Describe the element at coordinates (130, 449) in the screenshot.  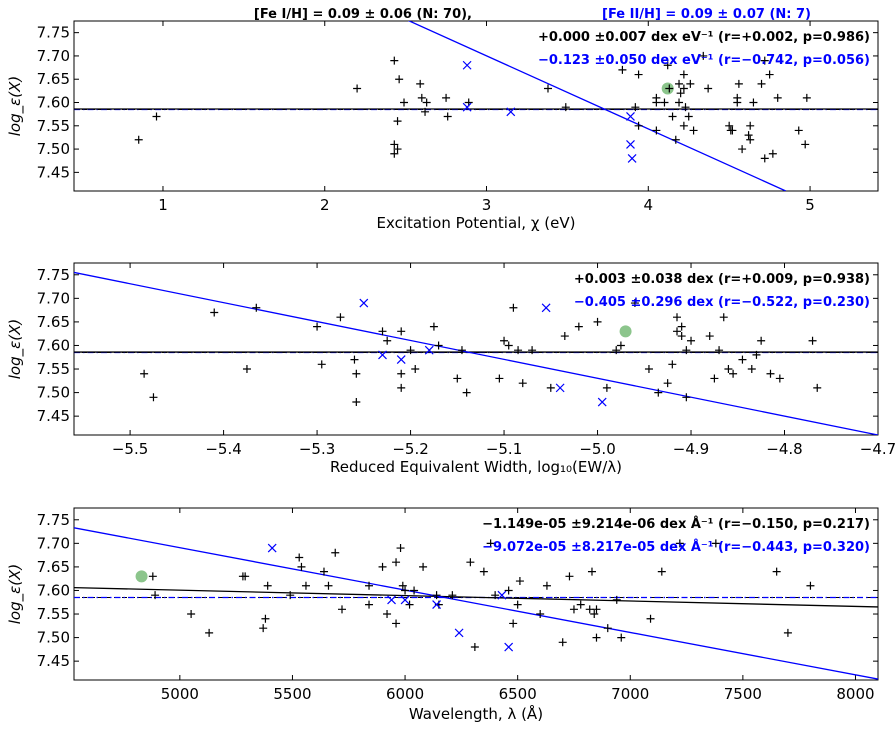
I see `x-tick-label: −5.5` at that location.